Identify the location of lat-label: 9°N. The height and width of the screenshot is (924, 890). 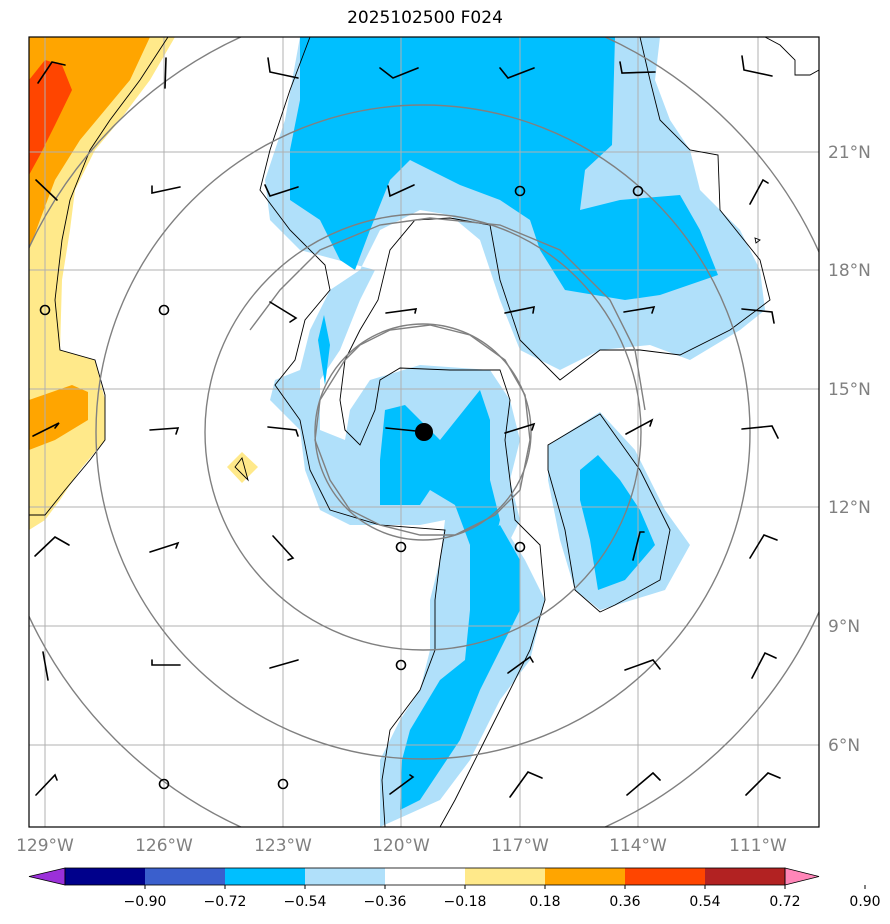
(844, 627).